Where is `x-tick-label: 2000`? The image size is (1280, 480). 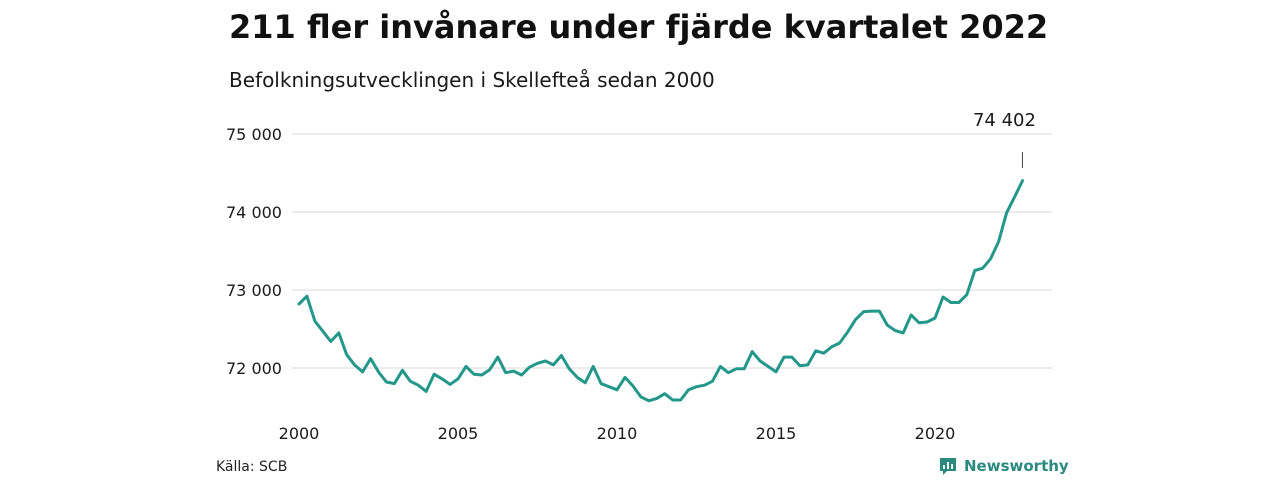 x-tick-label: 2000 is located at coordinates (299, 433).